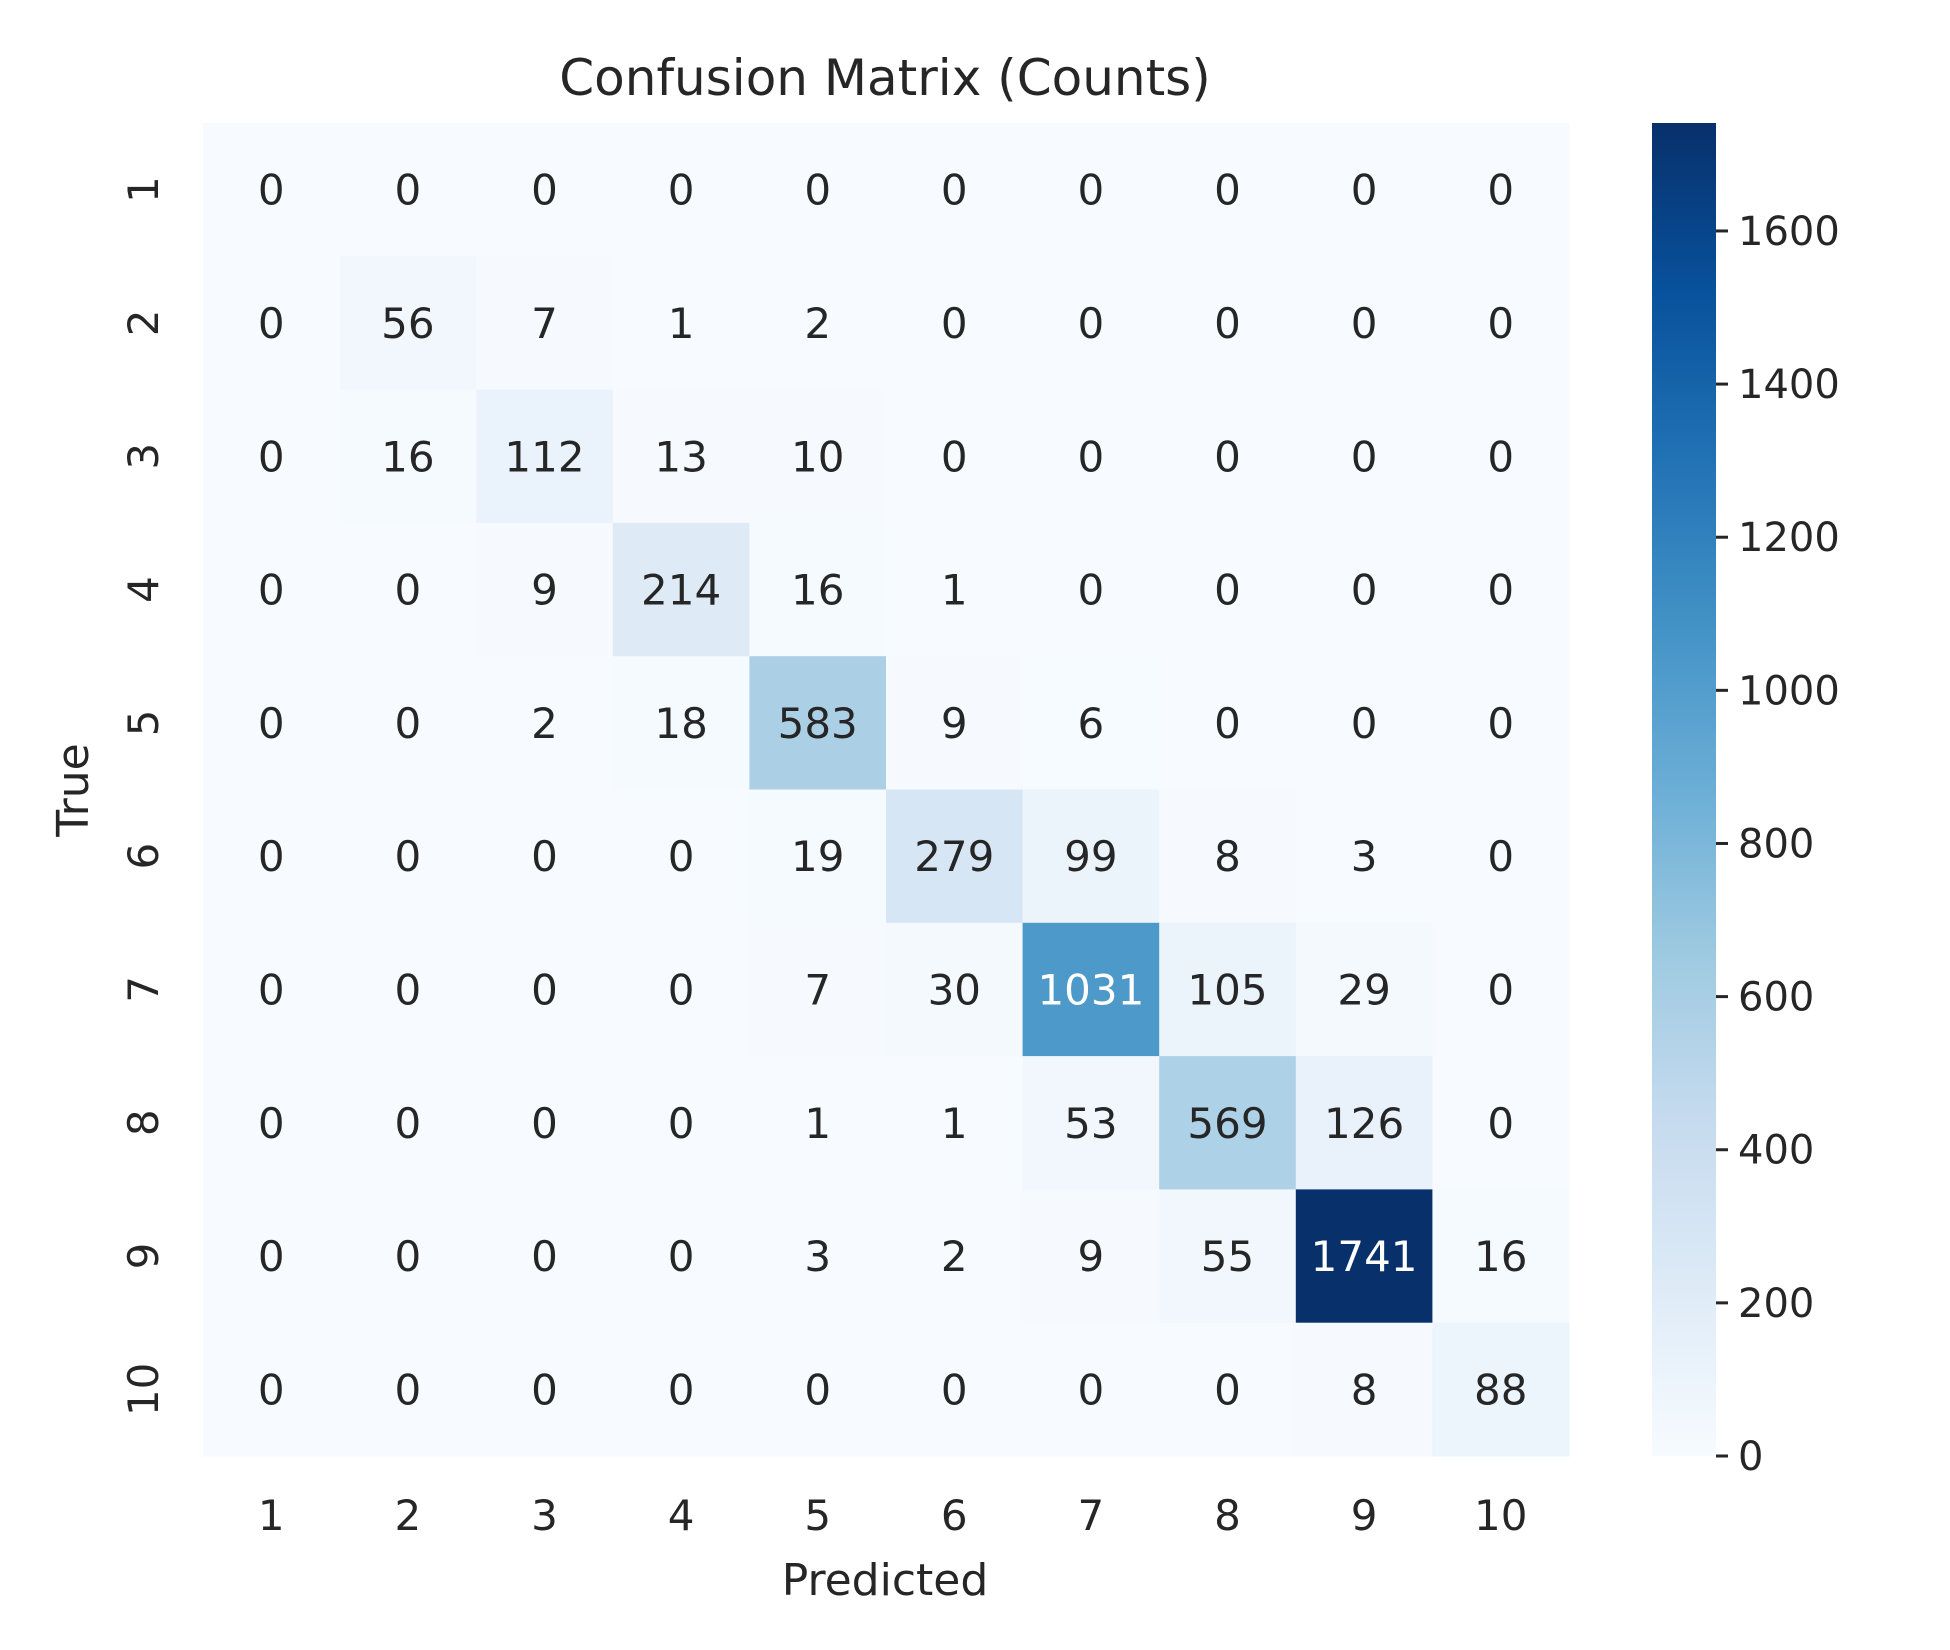  I want to click on cell-value-label: 99, so click(1090, 856).